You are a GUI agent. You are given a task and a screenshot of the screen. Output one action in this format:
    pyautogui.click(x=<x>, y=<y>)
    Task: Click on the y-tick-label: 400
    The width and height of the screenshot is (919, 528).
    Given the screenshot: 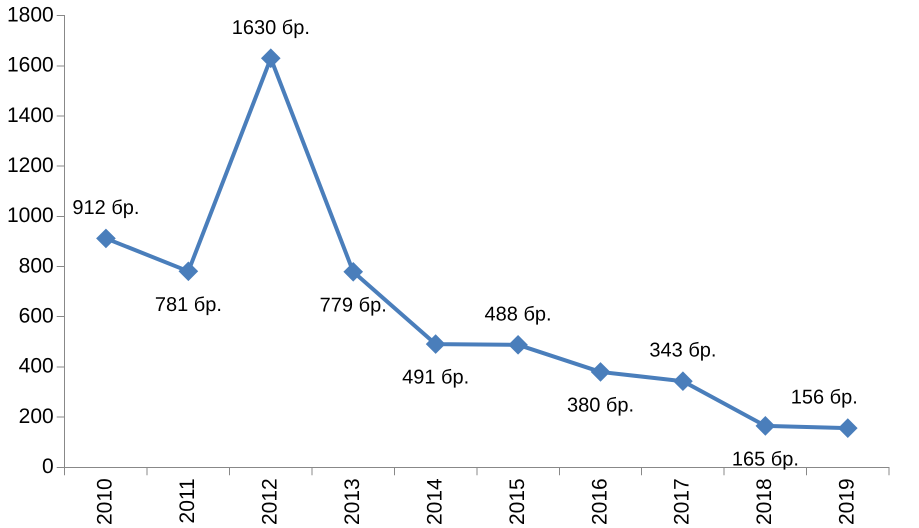 What is the action you would take?
    pyautogui.click(x=36, y=366)
    